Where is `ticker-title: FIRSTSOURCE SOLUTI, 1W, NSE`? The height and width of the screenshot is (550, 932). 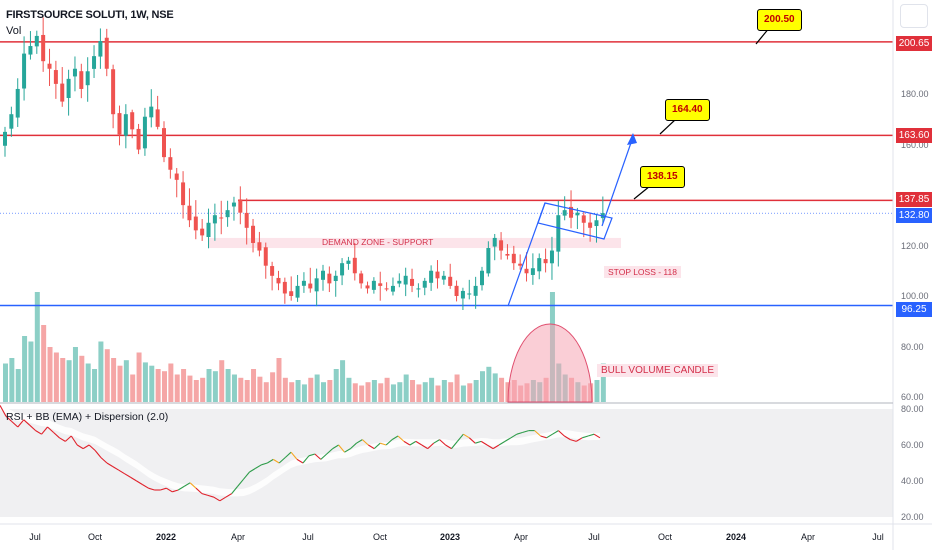 ticker-title: FIRSTSOURCE SOLUTI, 1W, NSE is located at coordinates (90, 15).